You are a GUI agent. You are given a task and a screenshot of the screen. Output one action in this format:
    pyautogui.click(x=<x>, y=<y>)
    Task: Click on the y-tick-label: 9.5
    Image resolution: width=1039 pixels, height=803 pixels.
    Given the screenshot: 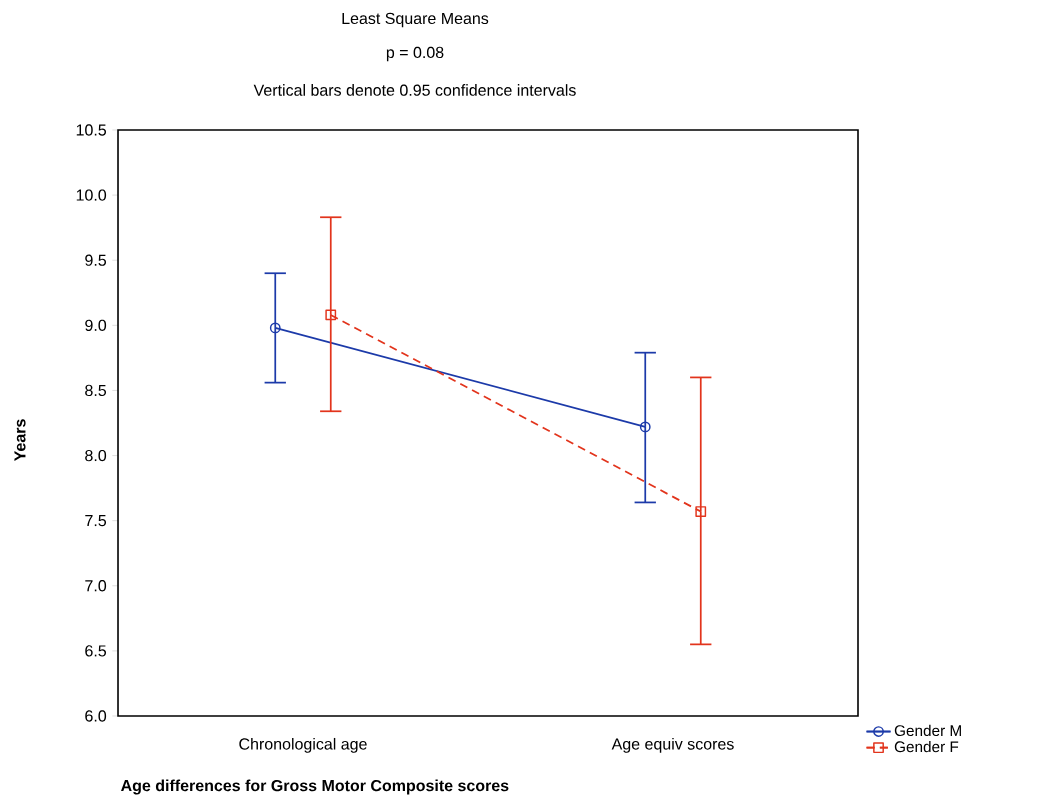 What is the action you would take?
    pyautogui.click(x=96, y=260)
    